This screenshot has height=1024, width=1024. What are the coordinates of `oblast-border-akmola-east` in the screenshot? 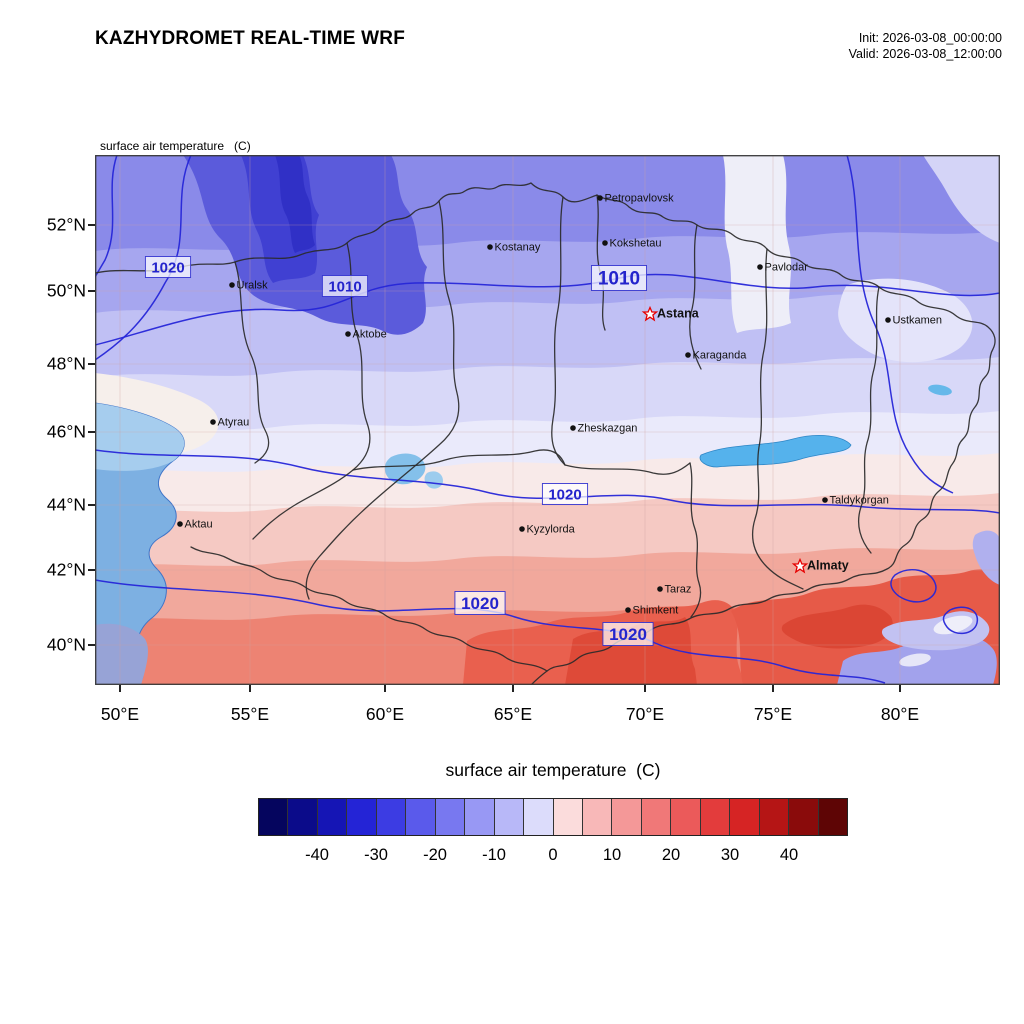 It's located at (695, 297).